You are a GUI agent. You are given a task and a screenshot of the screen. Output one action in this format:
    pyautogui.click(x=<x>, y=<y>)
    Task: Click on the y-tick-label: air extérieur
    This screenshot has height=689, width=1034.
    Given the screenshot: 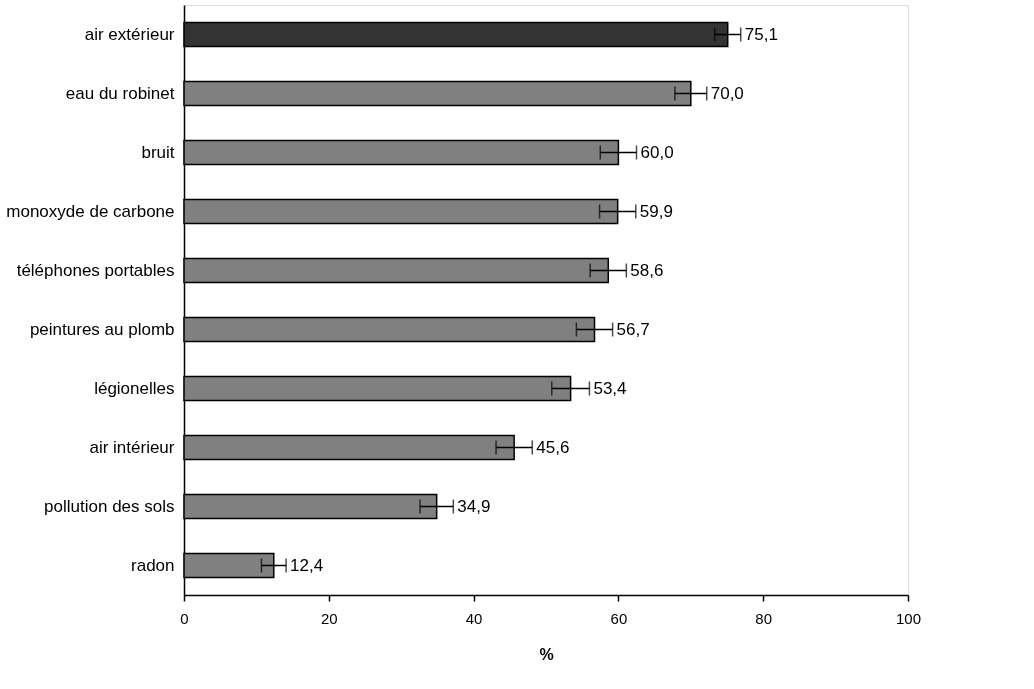 What is the action you would take?
    pyautogui.click(x=129, y=34)
    